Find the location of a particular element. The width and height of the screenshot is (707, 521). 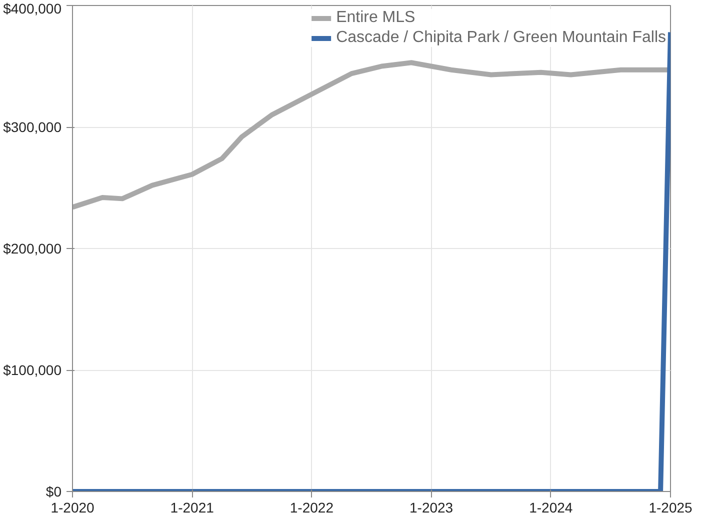

legend-label: Cascade / Chipita Park / Green Mountain Falls is located at coordinates (501, 38).